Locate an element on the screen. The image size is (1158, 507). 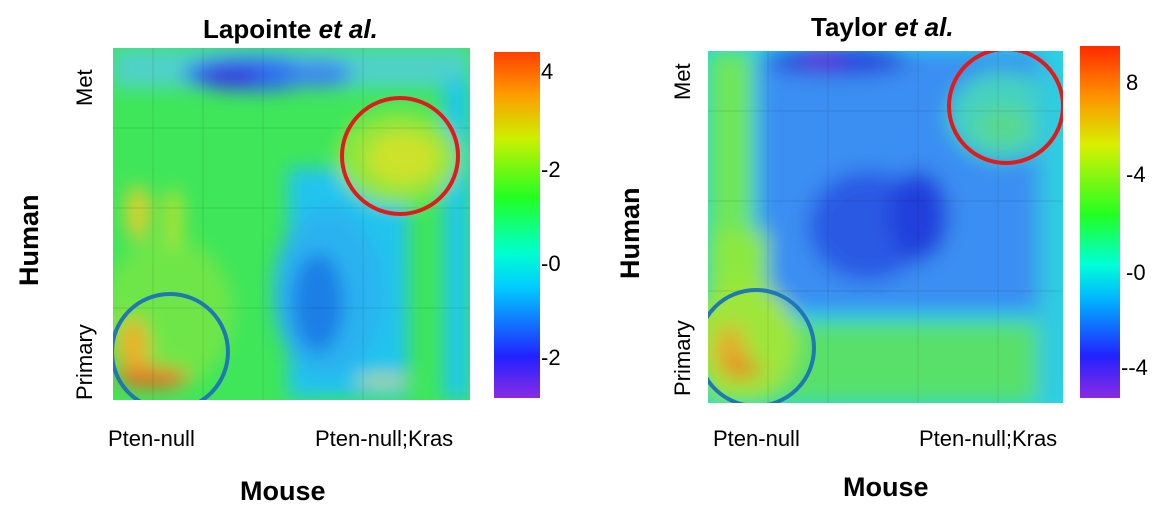
colorbar-lapointe is located at coordinates (517, 225).